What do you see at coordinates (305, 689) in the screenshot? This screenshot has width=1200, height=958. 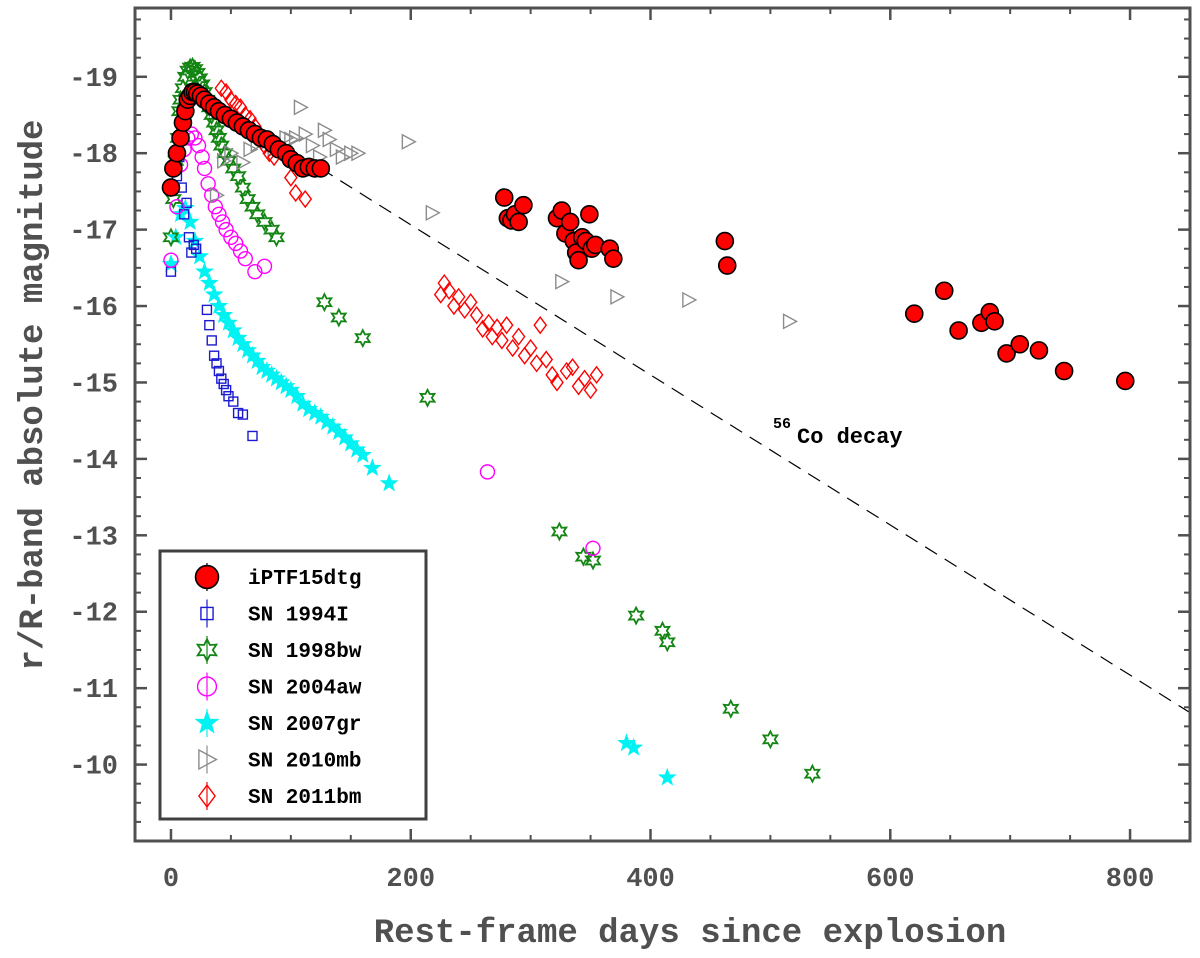 I see `legend-label-sn-2004aw: SN 2004aw` at bounding box center [305, 689].